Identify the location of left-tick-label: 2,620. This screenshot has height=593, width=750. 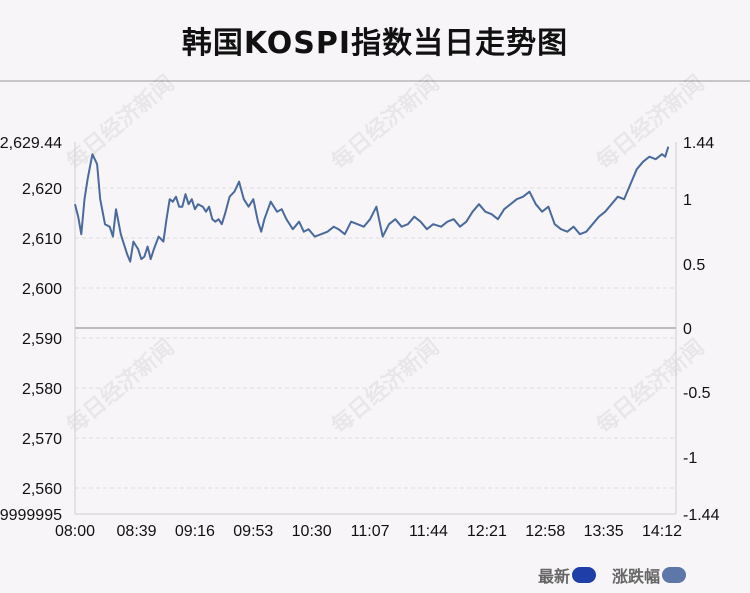
(42, 189).